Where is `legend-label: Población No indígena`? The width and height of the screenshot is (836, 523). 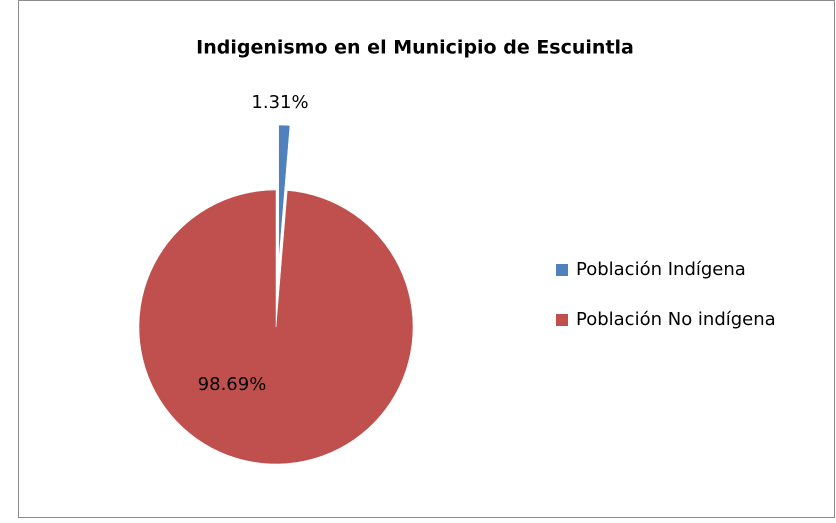
legend-label: Población No indígena is located at coordinates (676, 319).